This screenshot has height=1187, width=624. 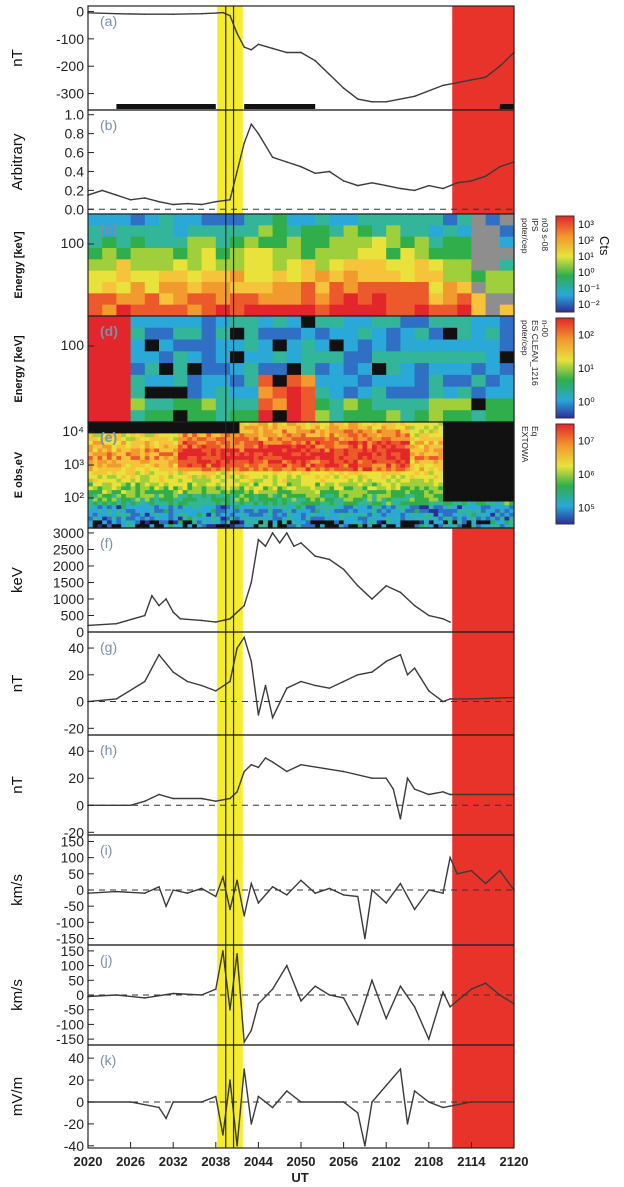 What do you see at coordinates (80, 1102) in the screenshot?
I see `y-tick-label: 0` at bounding box center [80, 1102].